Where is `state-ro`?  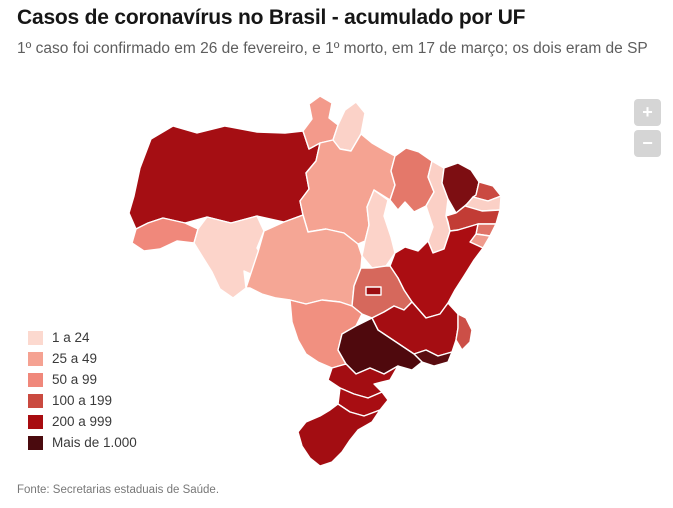 state-ro is located at coordinates (229, 257).